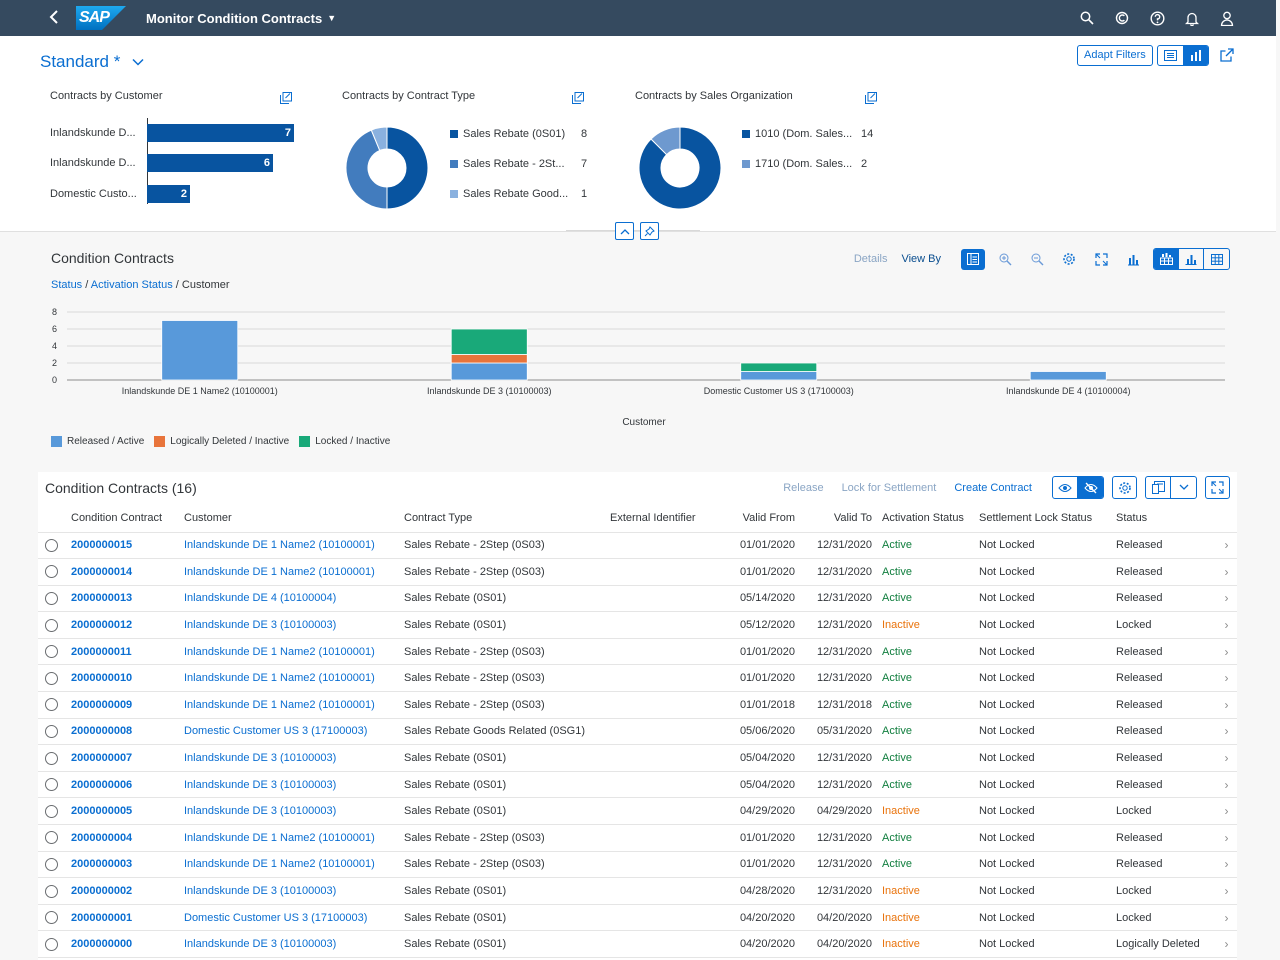  What do you see at coordinates (1170, 55) in the screenshot?
I see `filter-bar-view-button` at bounding box center [1170, 55].